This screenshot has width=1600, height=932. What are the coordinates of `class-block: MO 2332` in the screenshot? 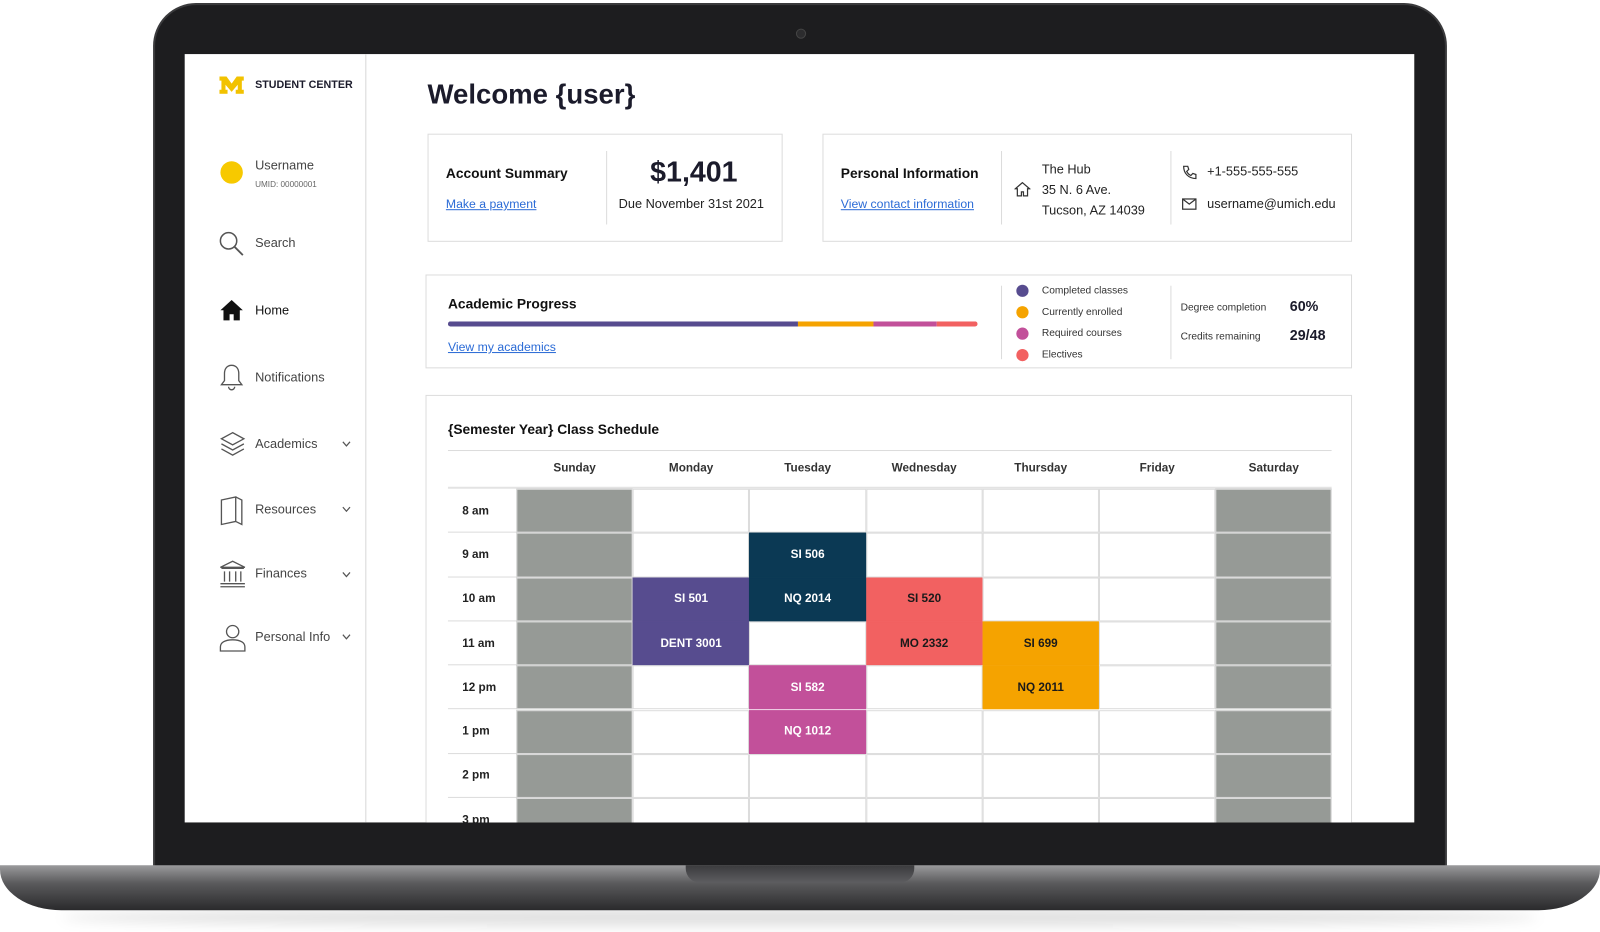 It's located at (924, 643).